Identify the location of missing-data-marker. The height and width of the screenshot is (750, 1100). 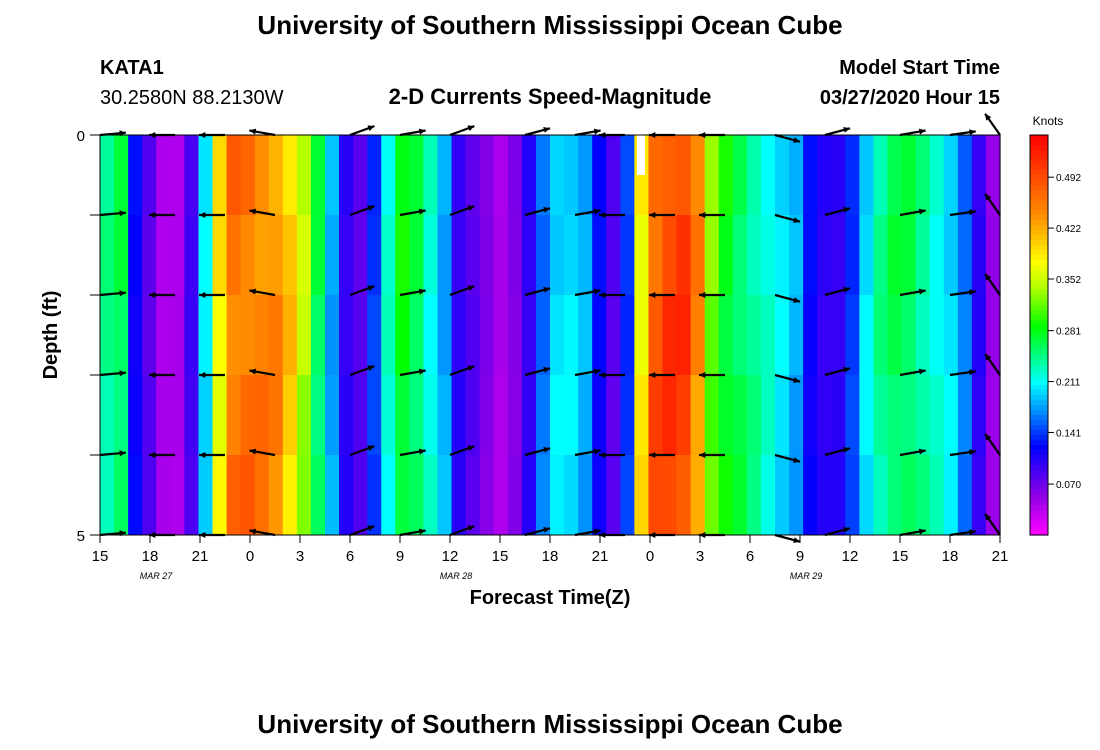
(641, 155).